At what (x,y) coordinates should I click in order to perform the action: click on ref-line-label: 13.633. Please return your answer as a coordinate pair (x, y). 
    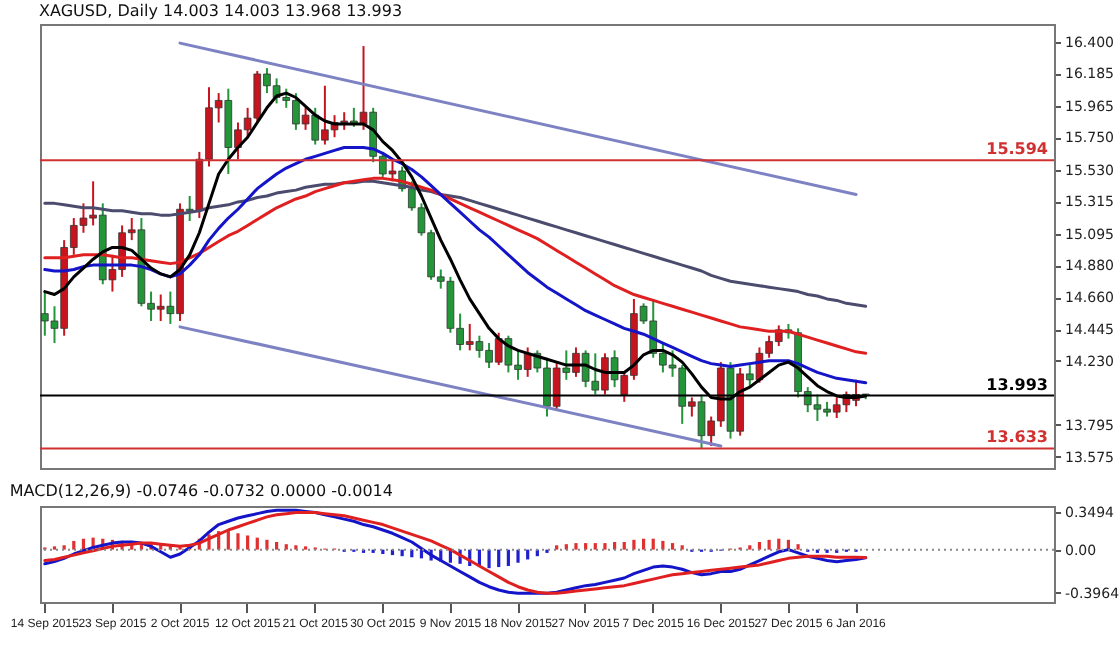
    Looking at the image, I should click on (1017, 437).